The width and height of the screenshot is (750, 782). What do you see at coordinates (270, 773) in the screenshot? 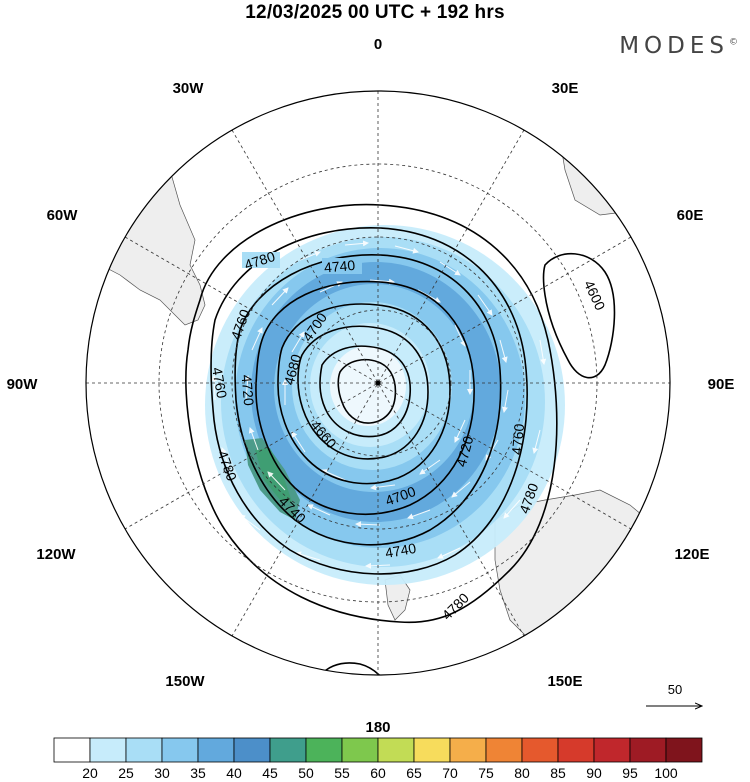
I see `colorbar-tick-label: 45` at bounding box center [270, 773].